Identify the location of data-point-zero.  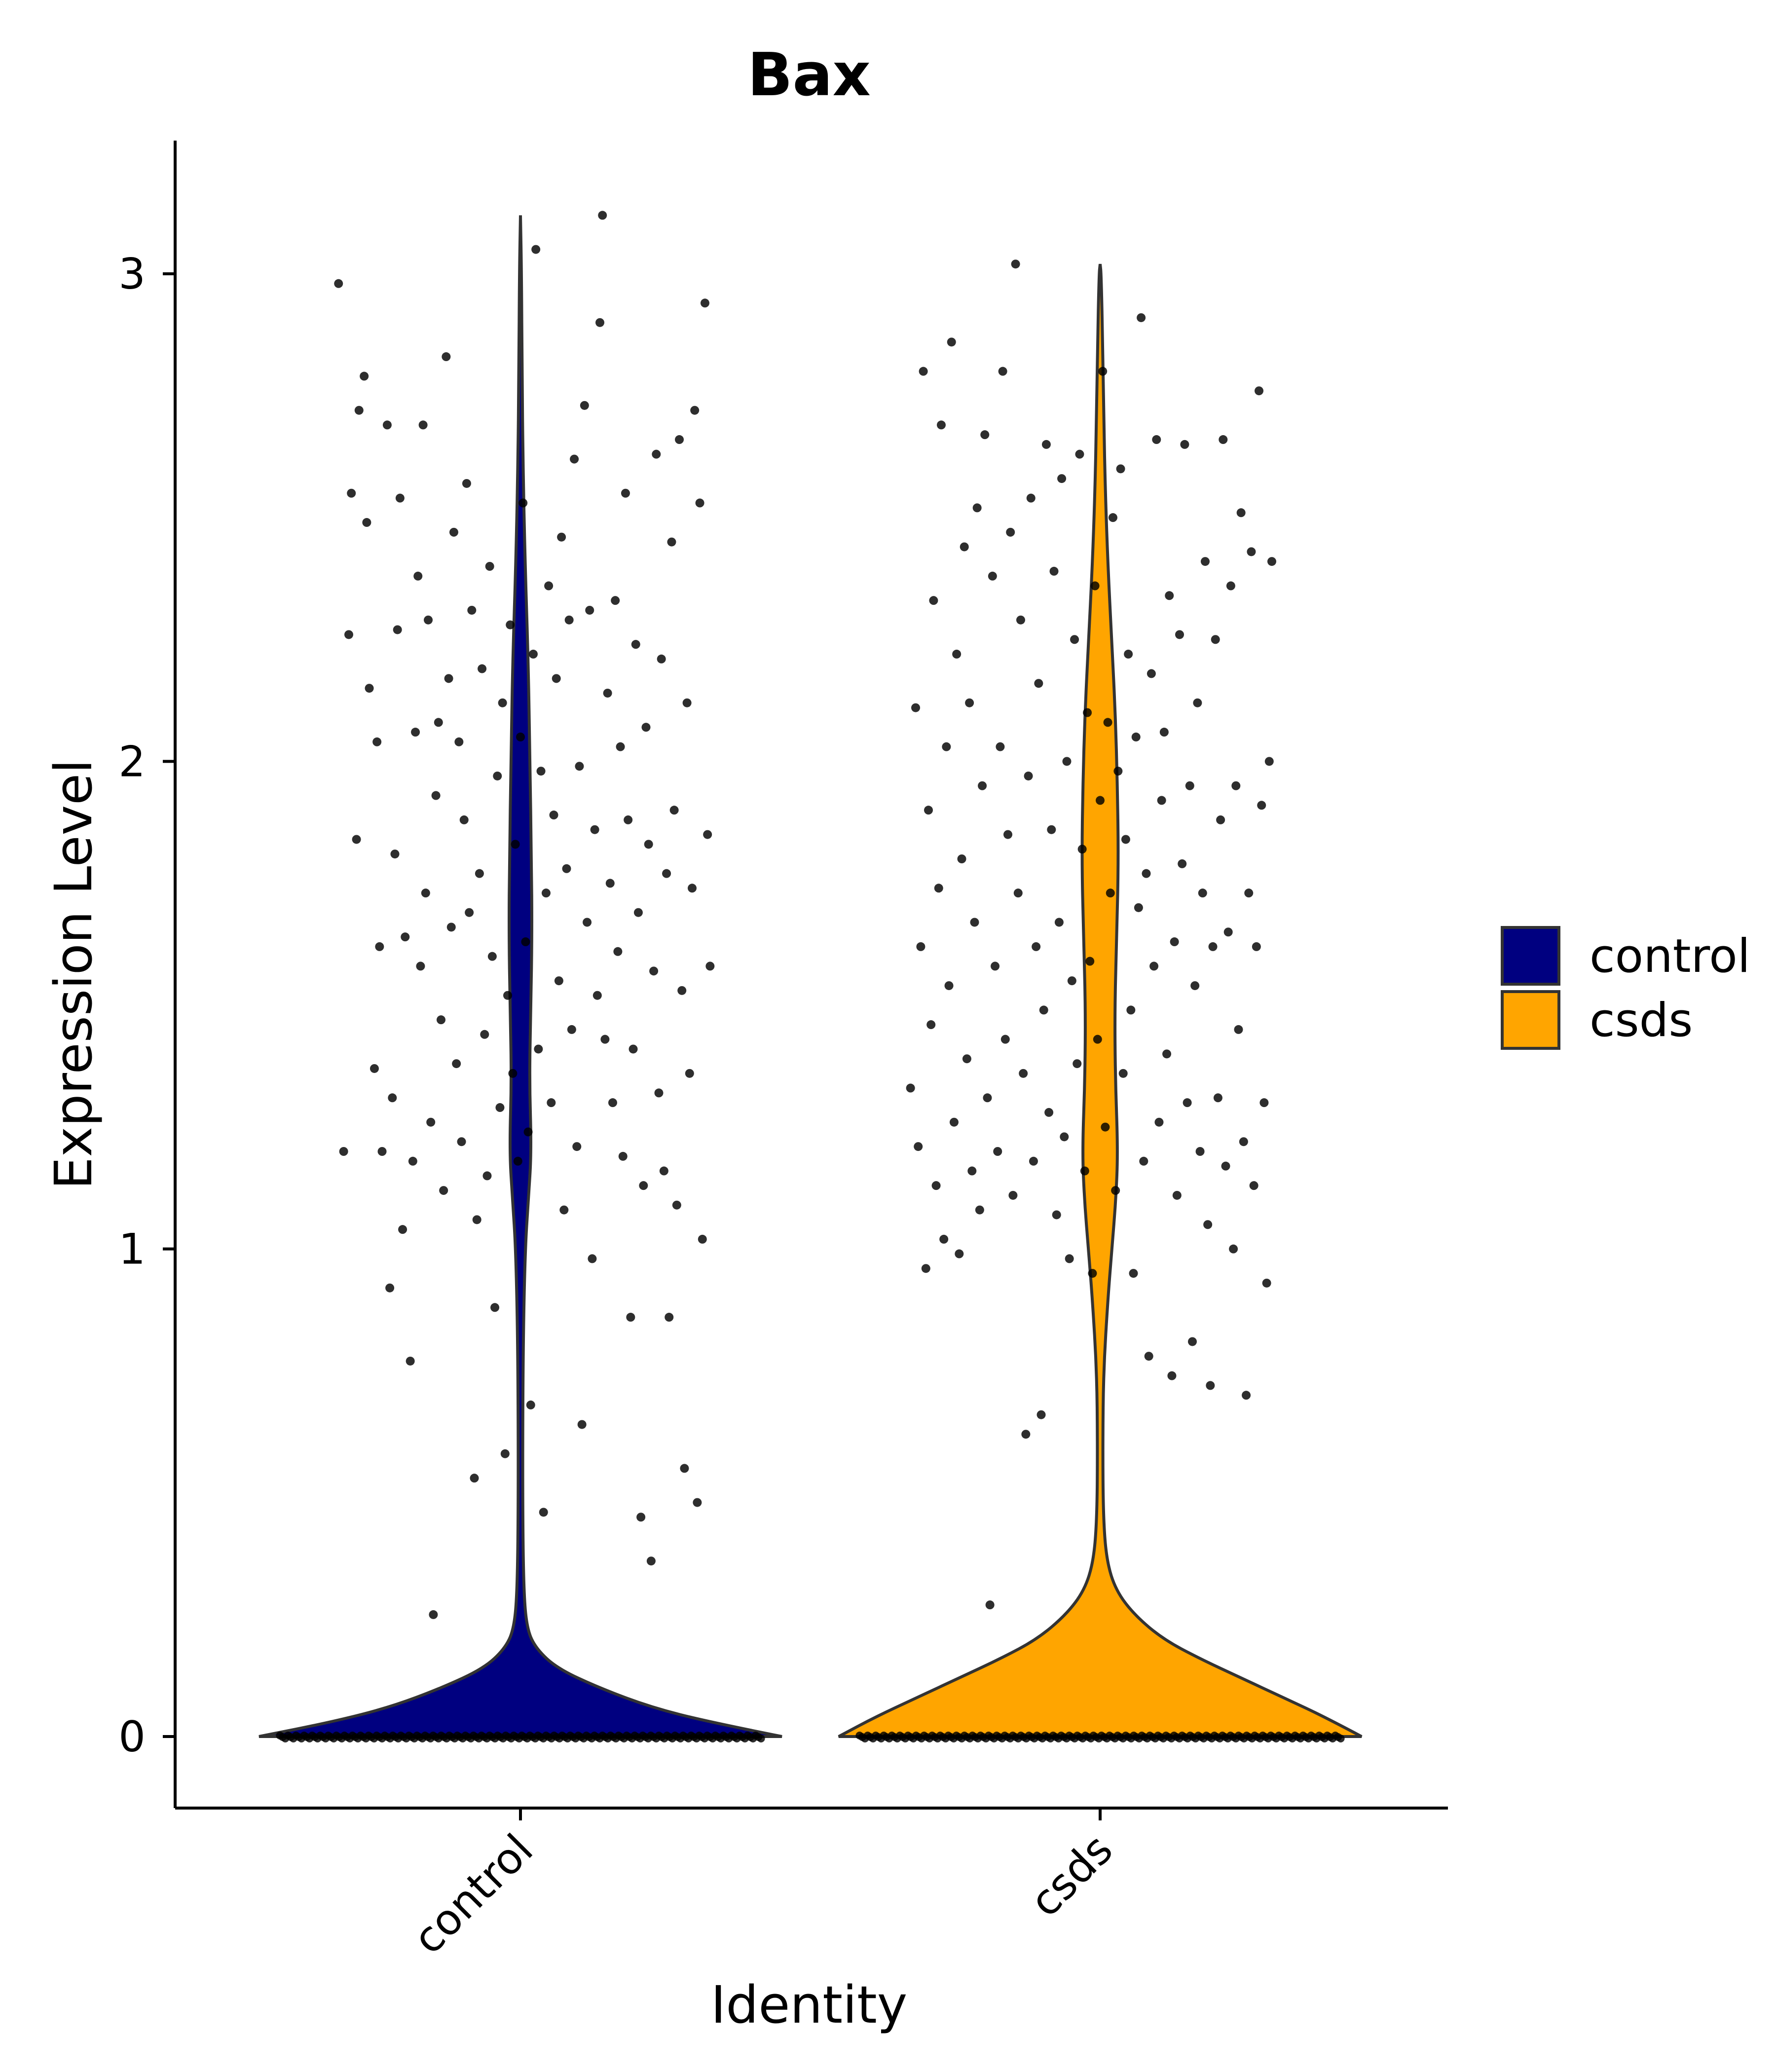
(761, 1739).